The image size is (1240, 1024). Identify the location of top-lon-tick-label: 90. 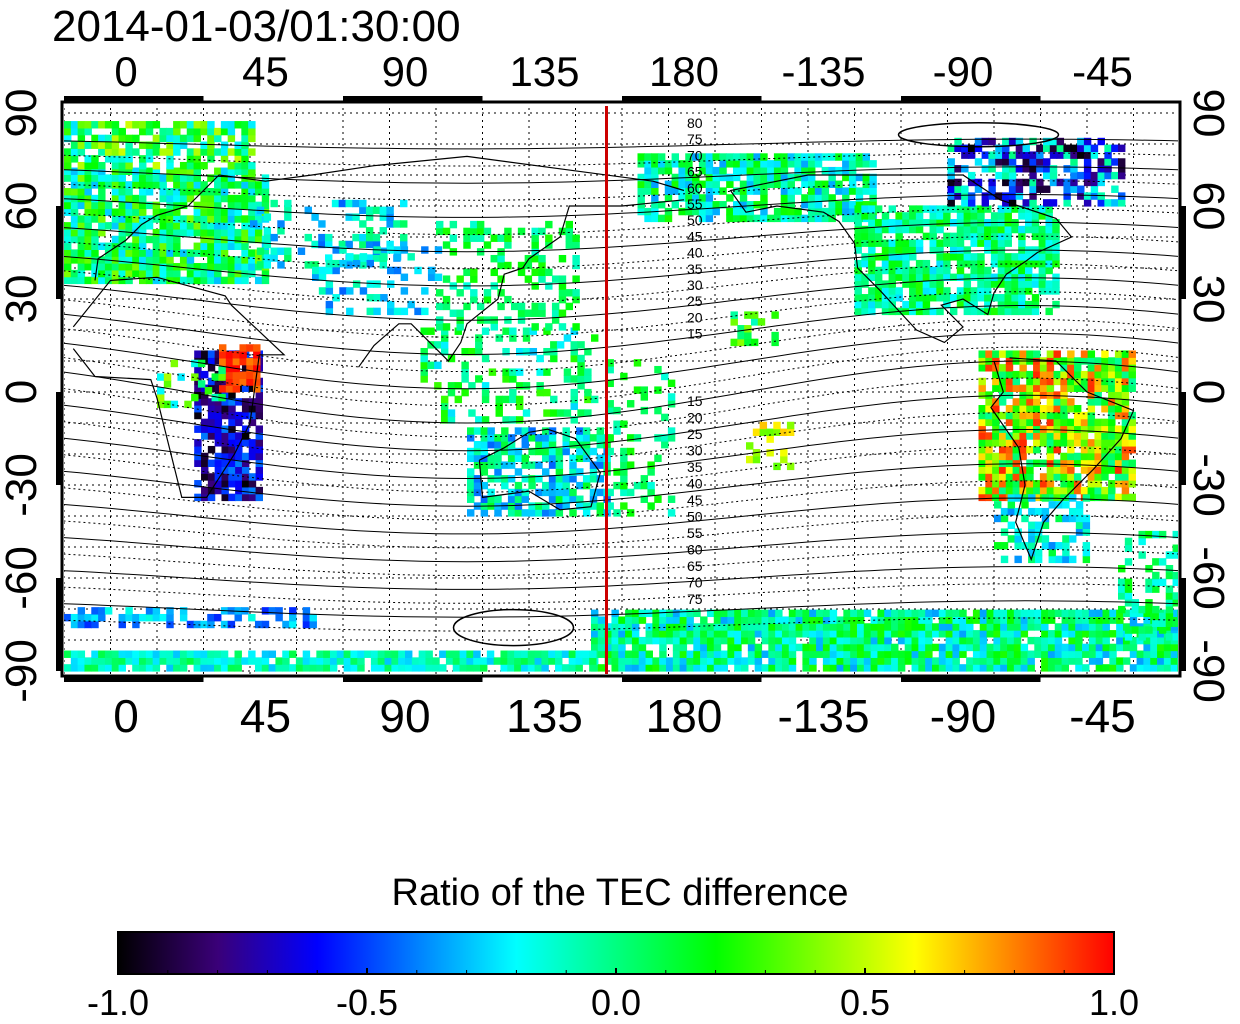
(405, 71).